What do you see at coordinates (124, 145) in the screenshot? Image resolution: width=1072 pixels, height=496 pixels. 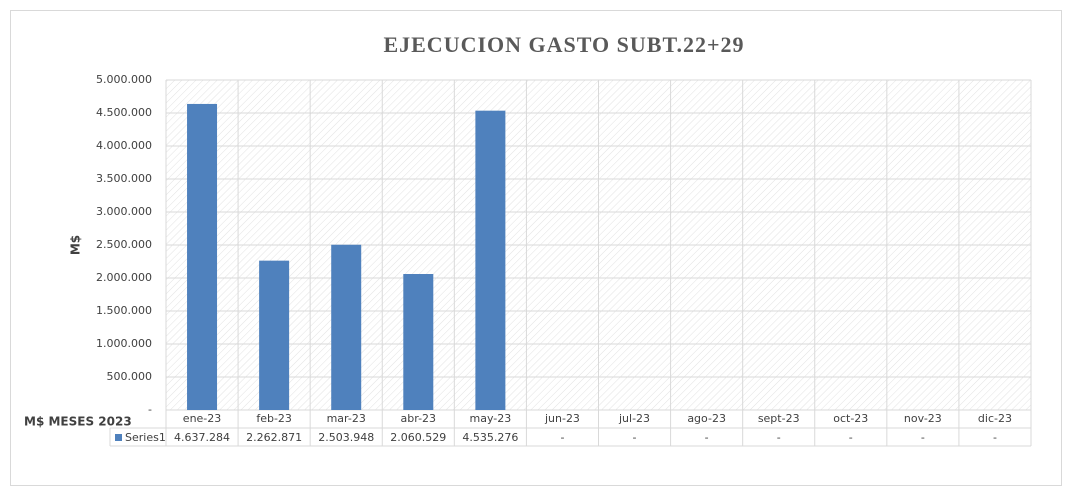 I see `y-tick-label: 4.000.000` at bounding box center [124, 145].